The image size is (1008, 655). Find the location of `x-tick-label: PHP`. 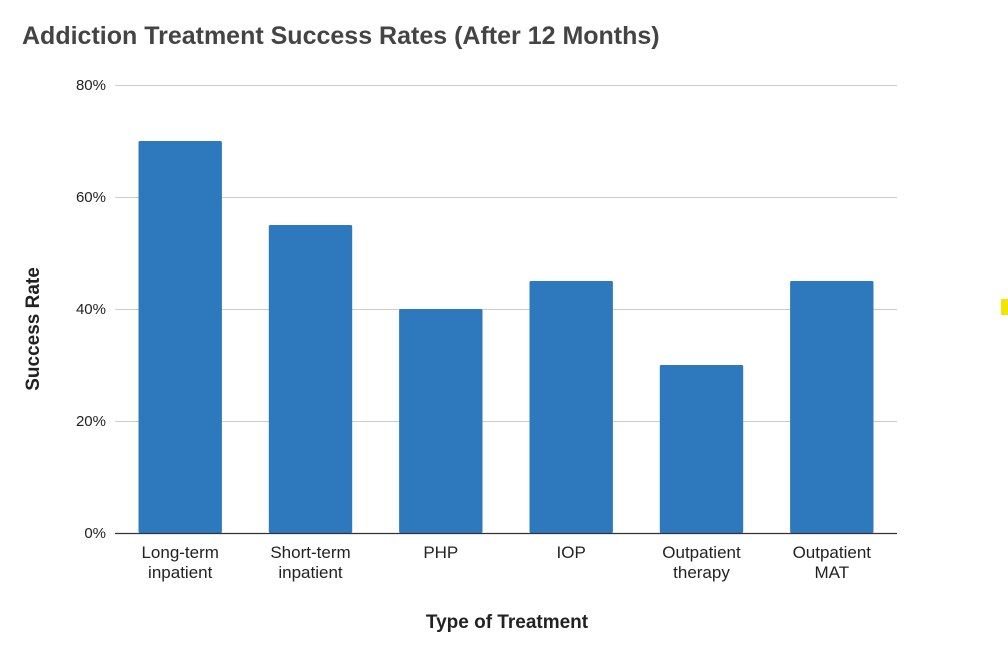

x-tick-label: PHP is located at coordinates (440, 552).